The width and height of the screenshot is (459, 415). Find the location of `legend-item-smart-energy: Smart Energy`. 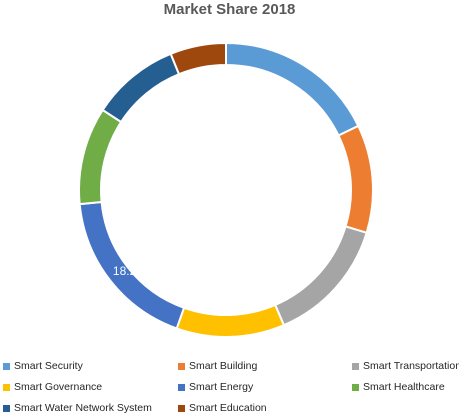

legend-item-smart-energy: Smart Energy is located at coordinates (215, 387).